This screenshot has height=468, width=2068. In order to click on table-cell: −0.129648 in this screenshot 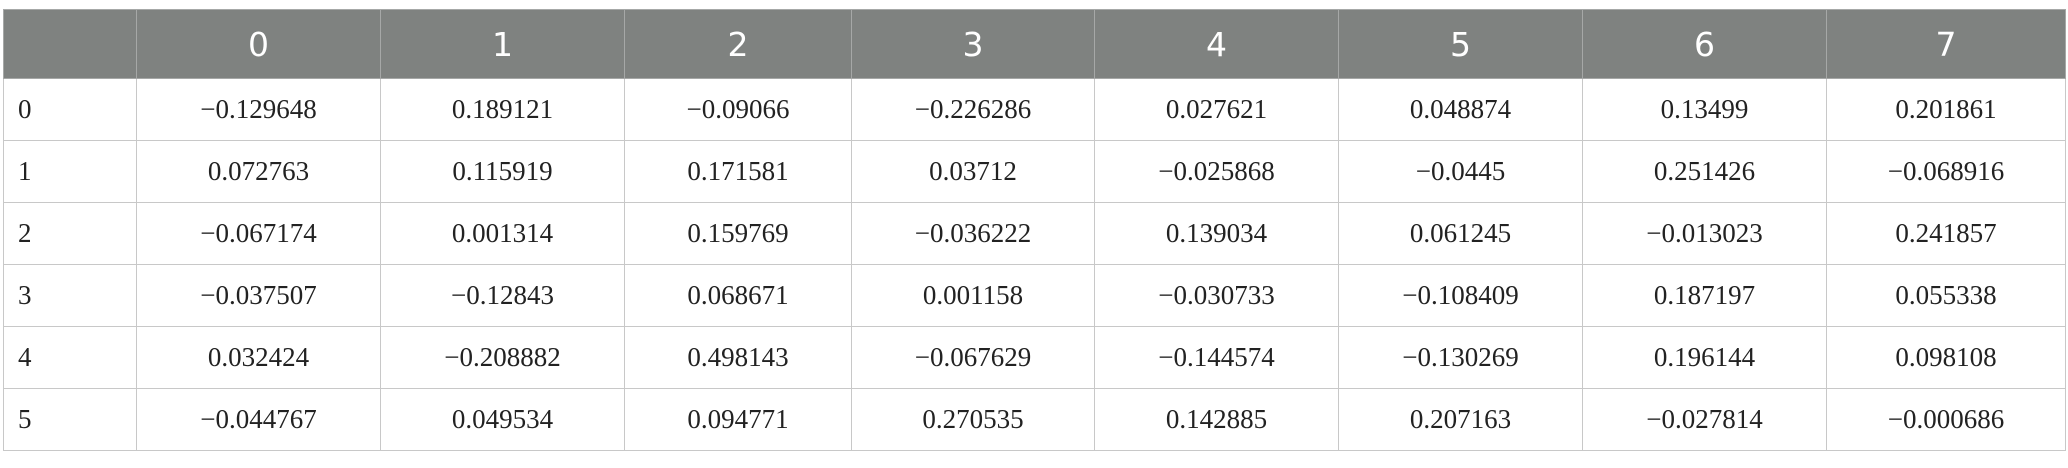, I will do `click(258, 109)`.